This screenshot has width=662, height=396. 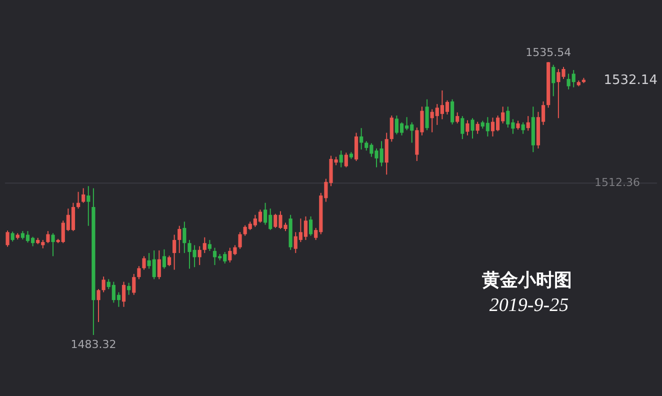 What do you see at coordinates (93, 344) in the screenshot?
I see `annotation: 1483.32` at bounding box center [93, 344].